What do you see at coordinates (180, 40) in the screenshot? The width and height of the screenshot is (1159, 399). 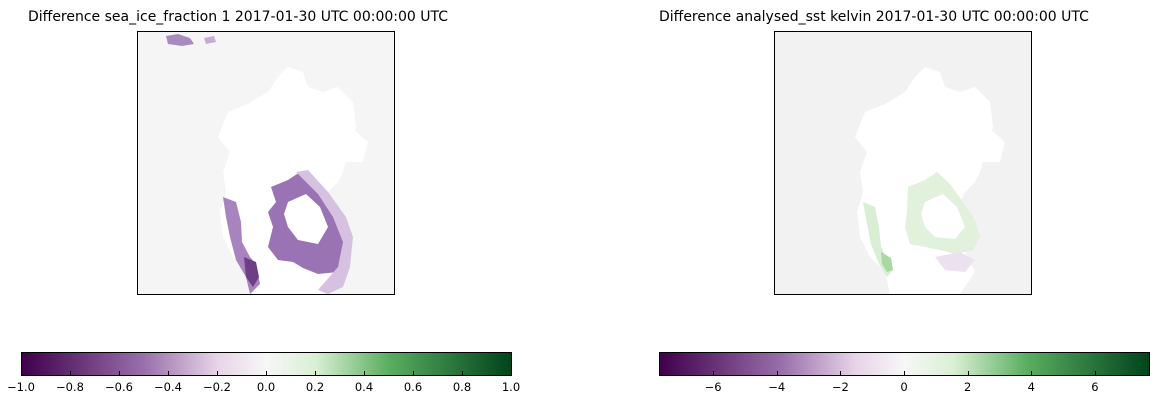 I see `ice-top-patch` at bounding box center [180, 40].